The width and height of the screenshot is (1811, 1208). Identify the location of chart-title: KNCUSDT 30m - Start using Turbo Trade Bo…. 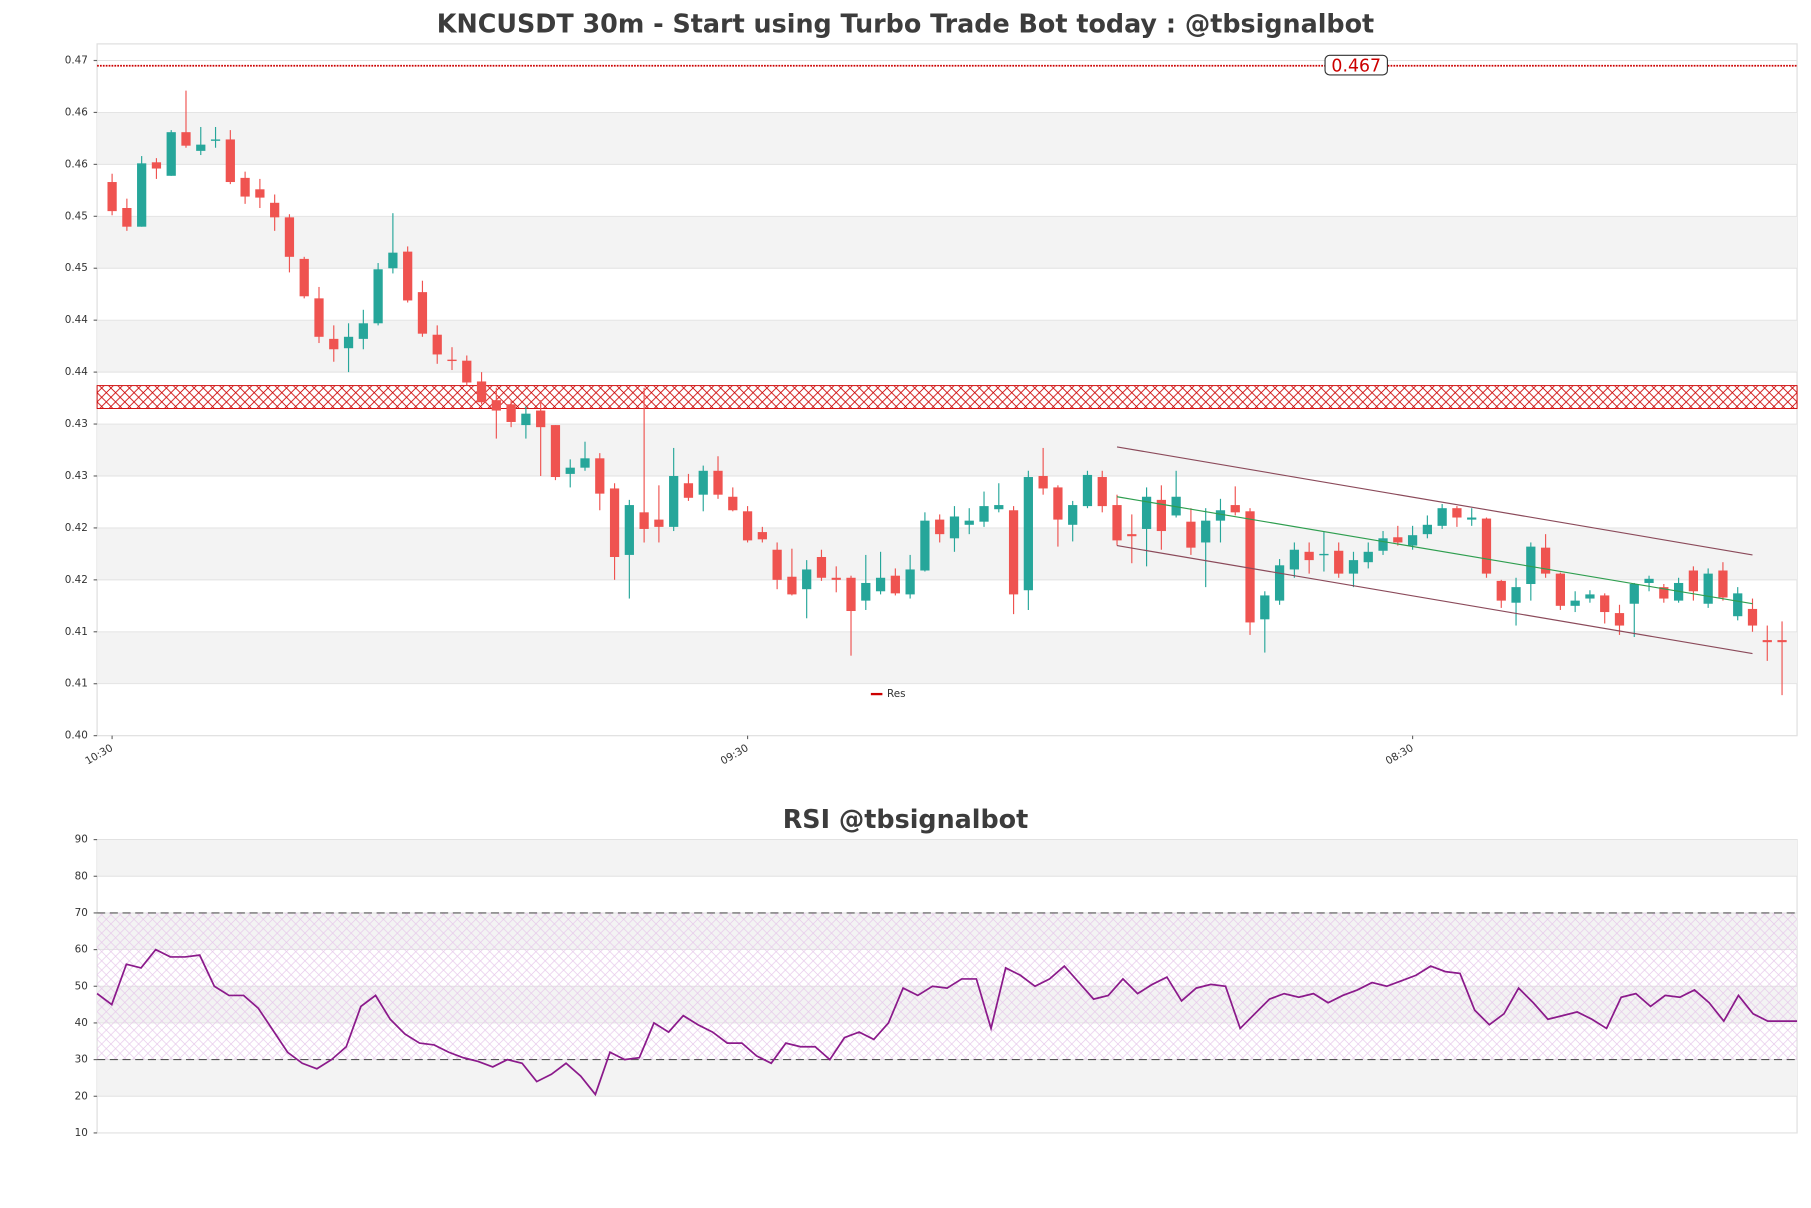
(905, 23).